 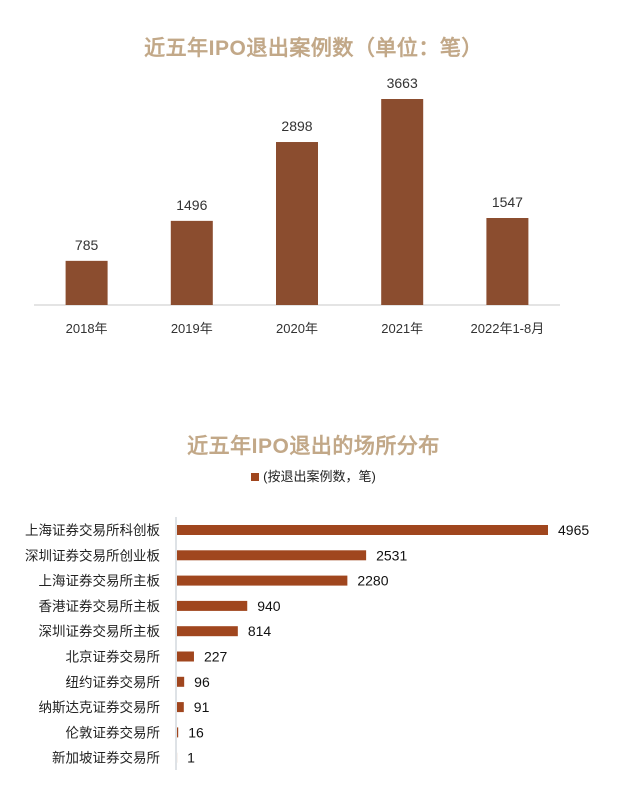 What do you see at coordinates (269, 606) in the screenshot?
I see `data-label: 940` at bounding box center [269, 606].